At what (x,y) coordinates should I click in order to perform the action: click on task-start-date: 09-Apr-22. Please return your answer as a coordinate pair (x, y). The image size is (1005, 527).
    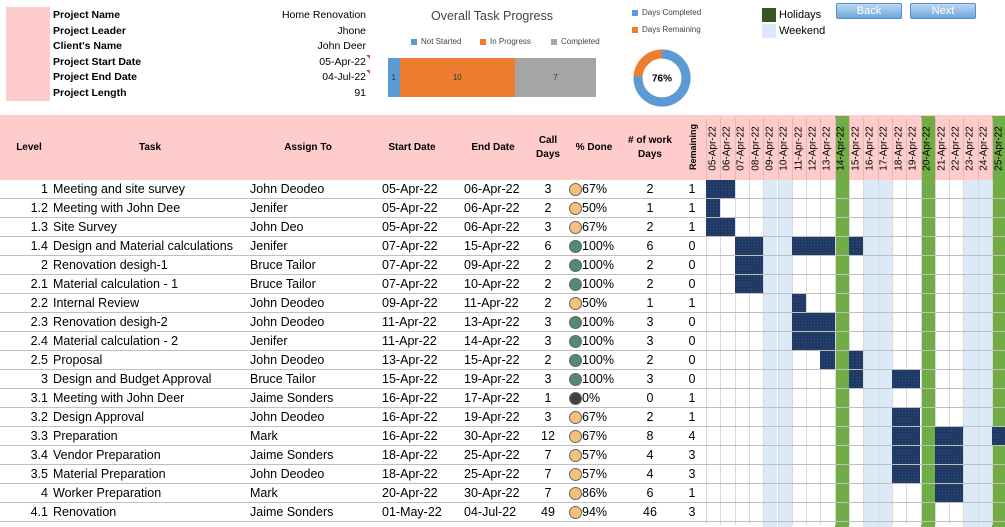
    Looking at the image, I should click on (410, 303).